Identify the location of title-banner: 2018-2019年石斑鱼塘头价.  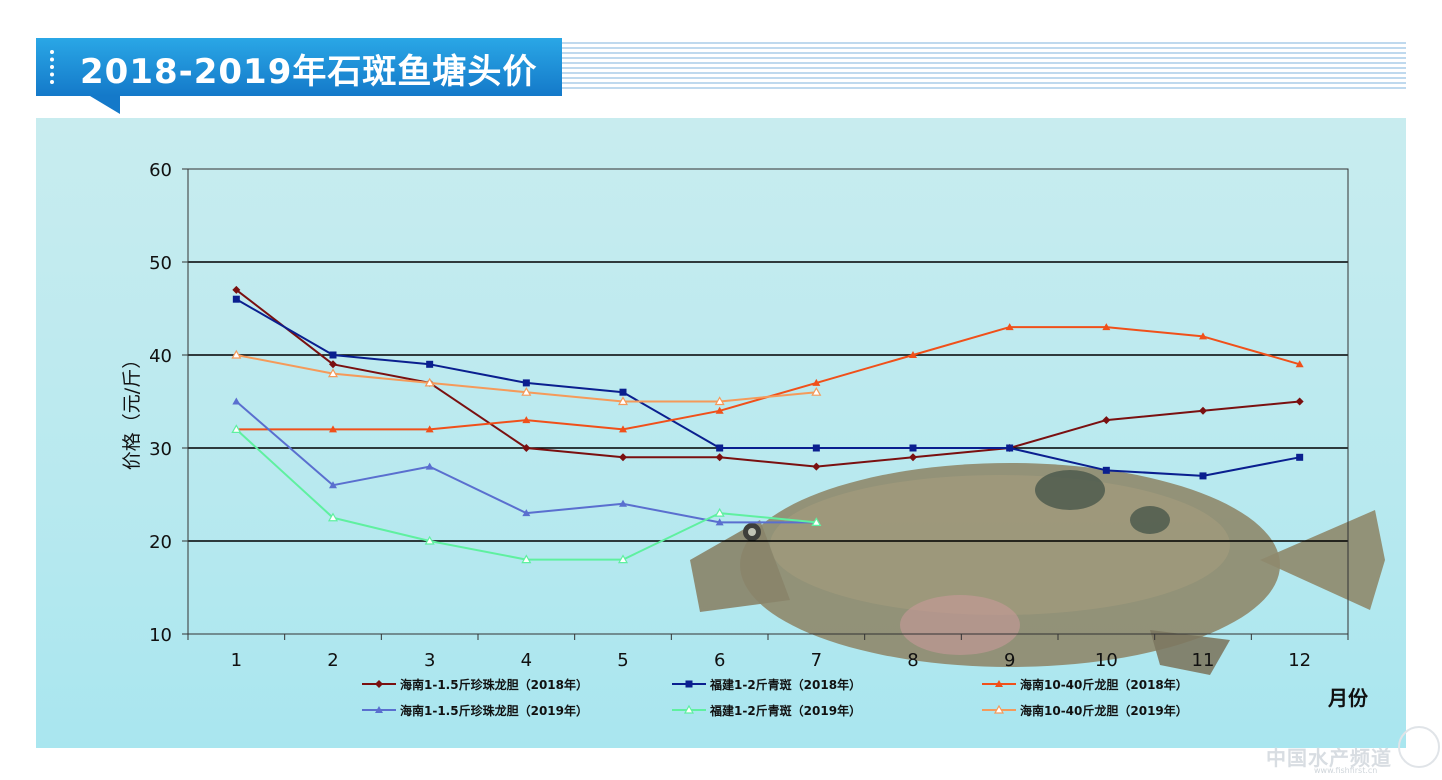
(299, 67).